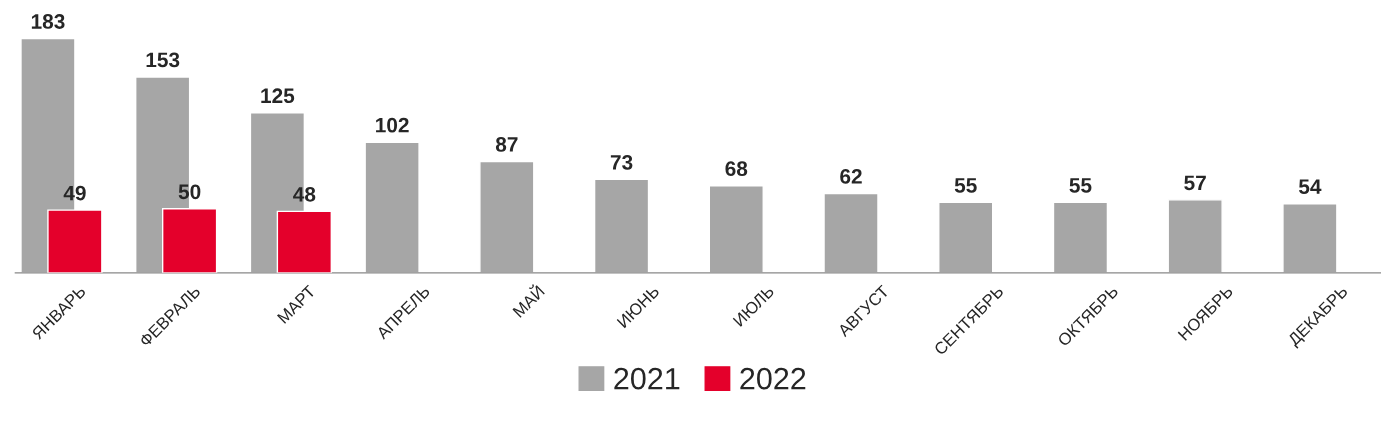  What do you see at coordinates (278, 96) in the screenshot?
I see `data-label: 125` at bounding box center [278, 96].